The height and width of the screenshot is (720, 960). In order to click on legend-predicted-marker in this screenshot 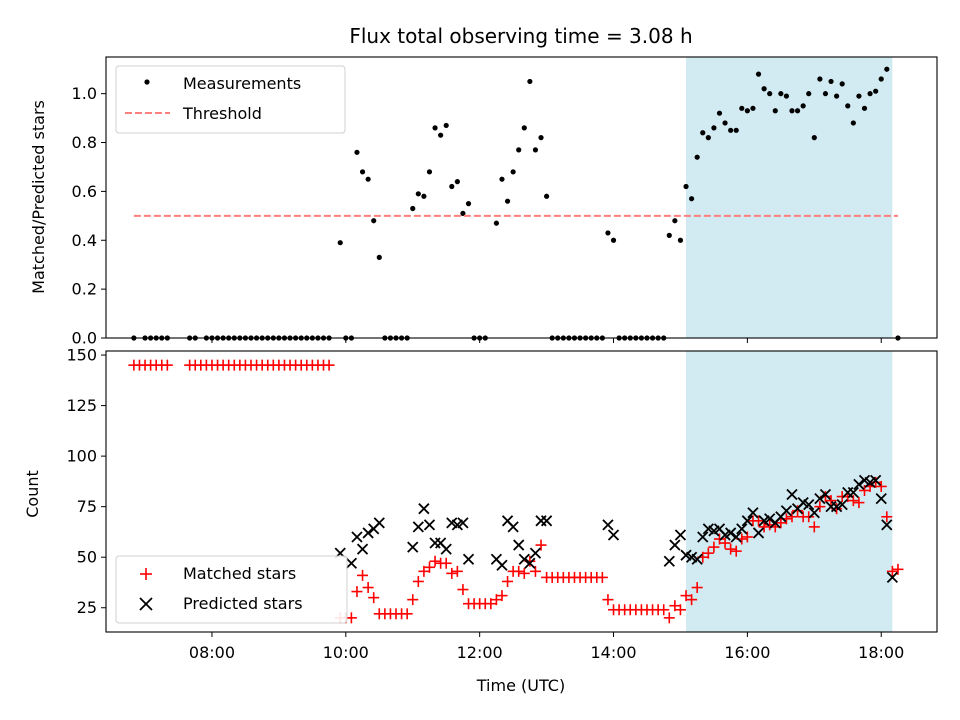, I will do `click(146, 604)`.